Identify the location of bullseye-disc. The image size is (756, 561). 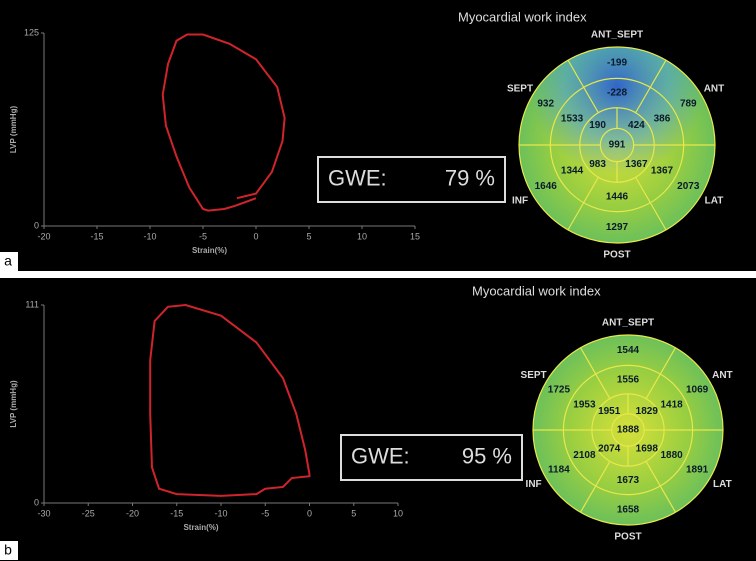
(628, 430).